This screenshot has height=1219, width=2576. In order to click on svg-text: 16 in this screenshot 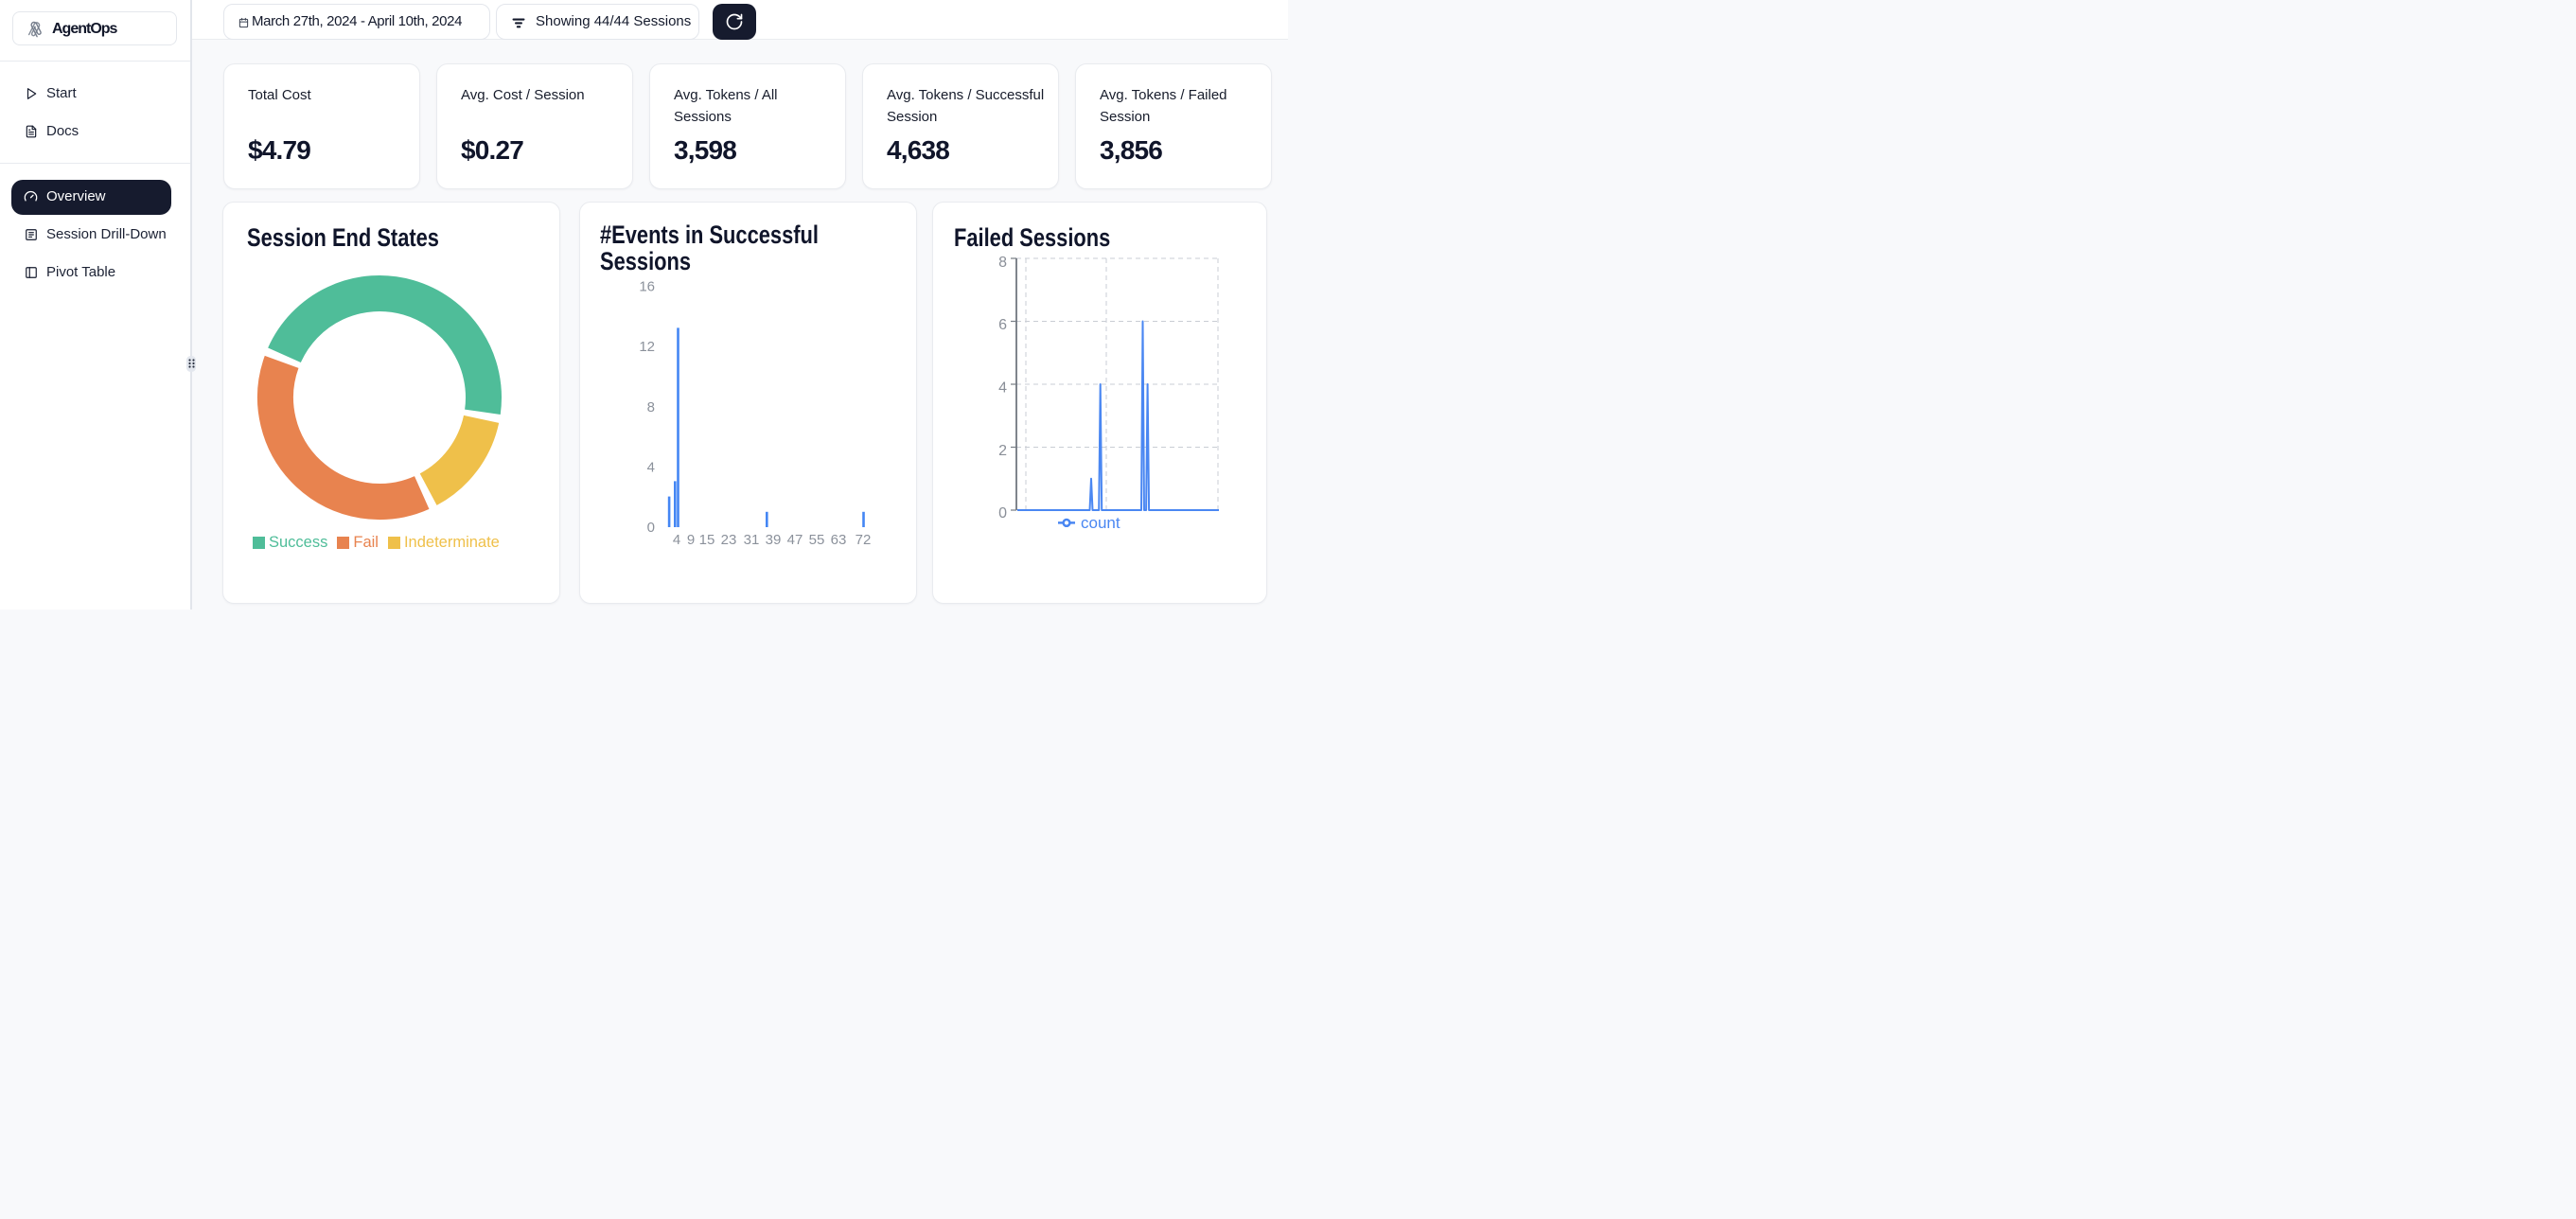, I will do `click(647, 287)`.